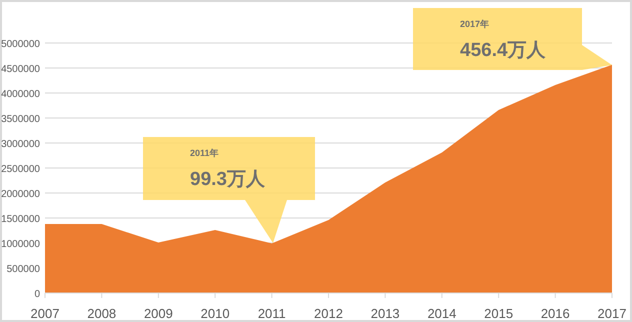 This screenshot has height=322, width=632. What do you see at coordinates (272, 313) in the screenshot?
I see `x-tick-label: 2011` at bounding box center [272, 313].